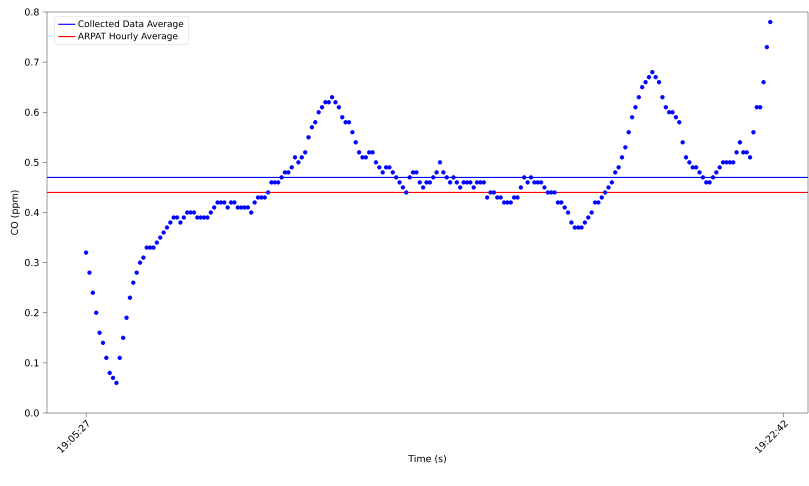  I want to click on y-axis-title: CO (ppm), so click(15, 212).